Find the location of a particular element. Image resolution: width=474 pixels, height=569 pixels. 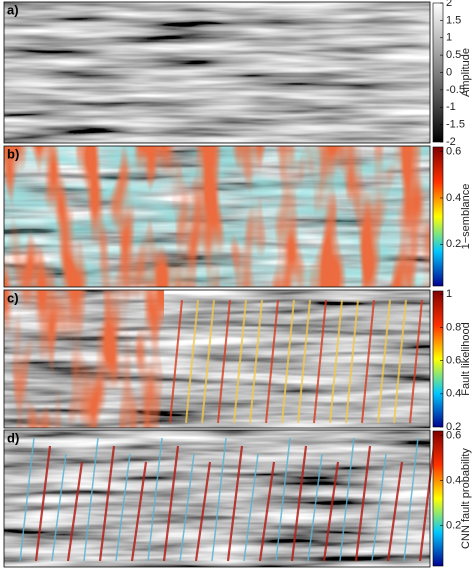

panel-label: c) is located at coordinates (13, 297).